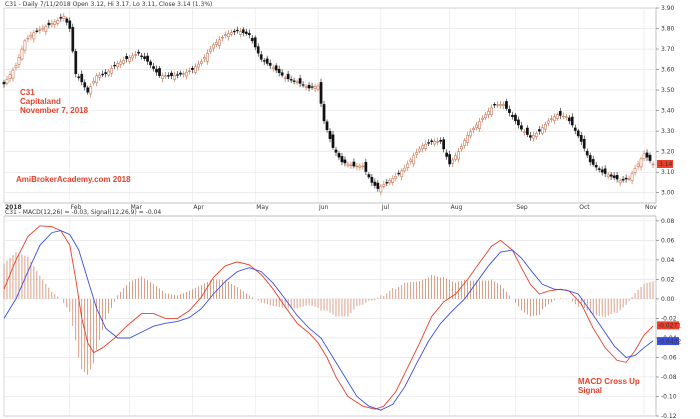  What do you see at coordinates (668, 49) in the screenshot?
I see `price-y-tick-label: 3.70` at bounding box center [668, 49].